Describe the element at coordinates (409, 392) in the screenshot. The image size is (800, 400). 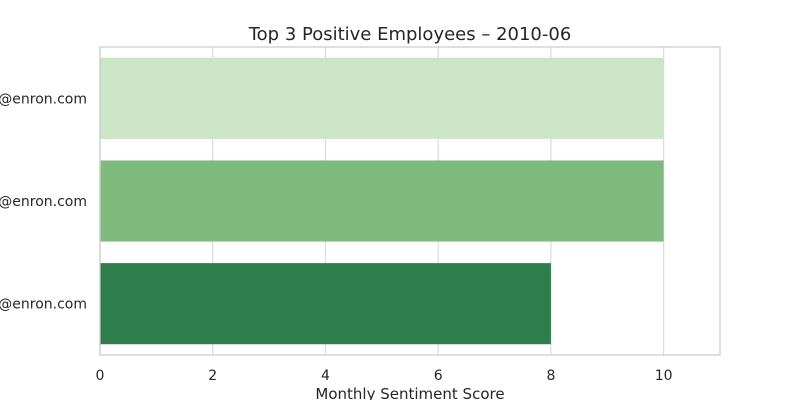
I see `x-axis-label: Monthly Sentiment Score` at that location.